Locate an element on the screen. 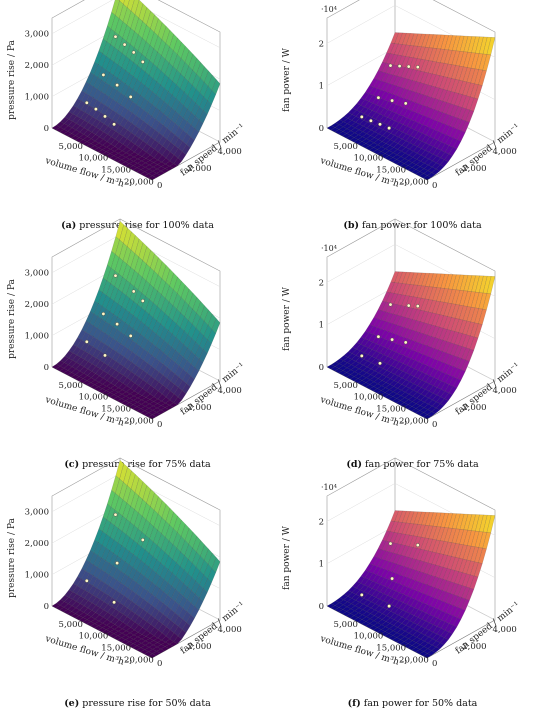 This screenshot has width=550, height=718. caption-c: (c) pressure rise for 75% data is located at coordinates (137, 464).